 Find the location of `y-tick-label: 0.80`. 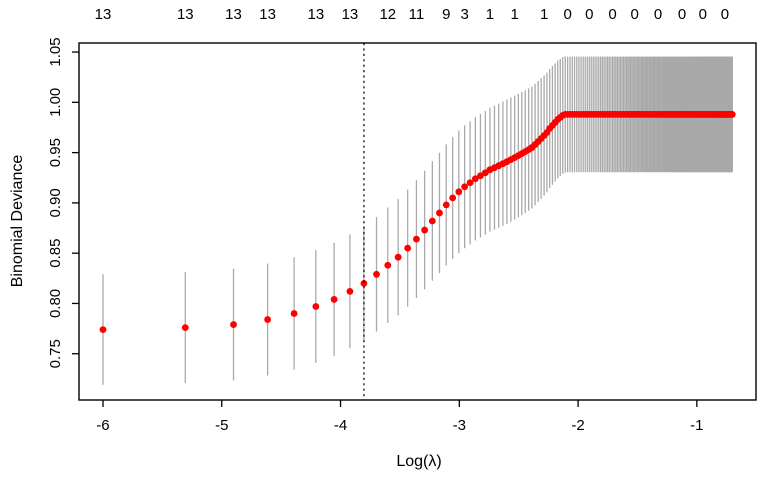

y-tick-label: 0.80 is located at coordinates (55, 303).